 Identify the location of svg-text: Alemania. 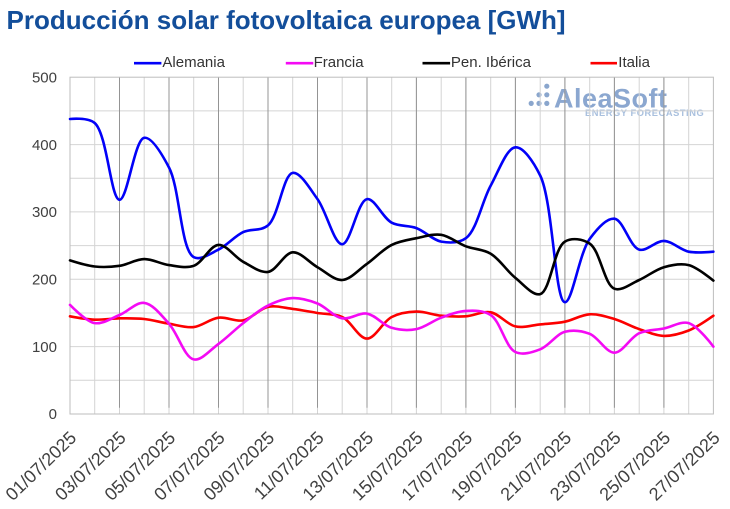
(193, 62).